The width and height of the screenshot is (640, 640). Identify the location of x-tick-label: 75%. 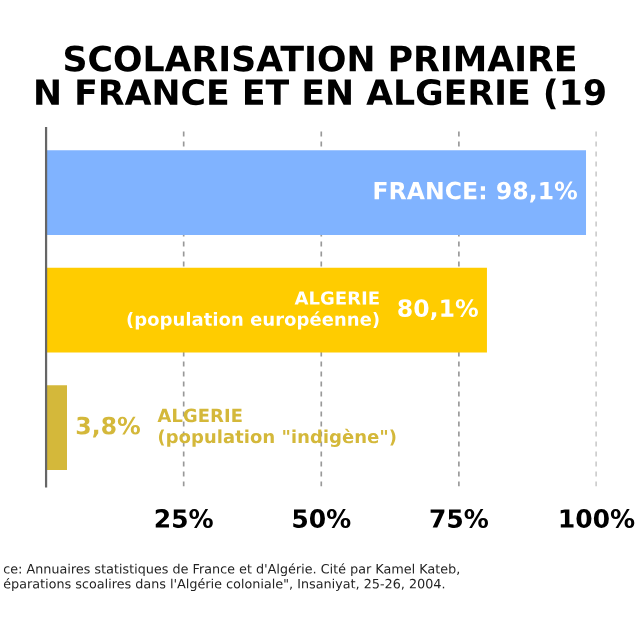
(459, 518).